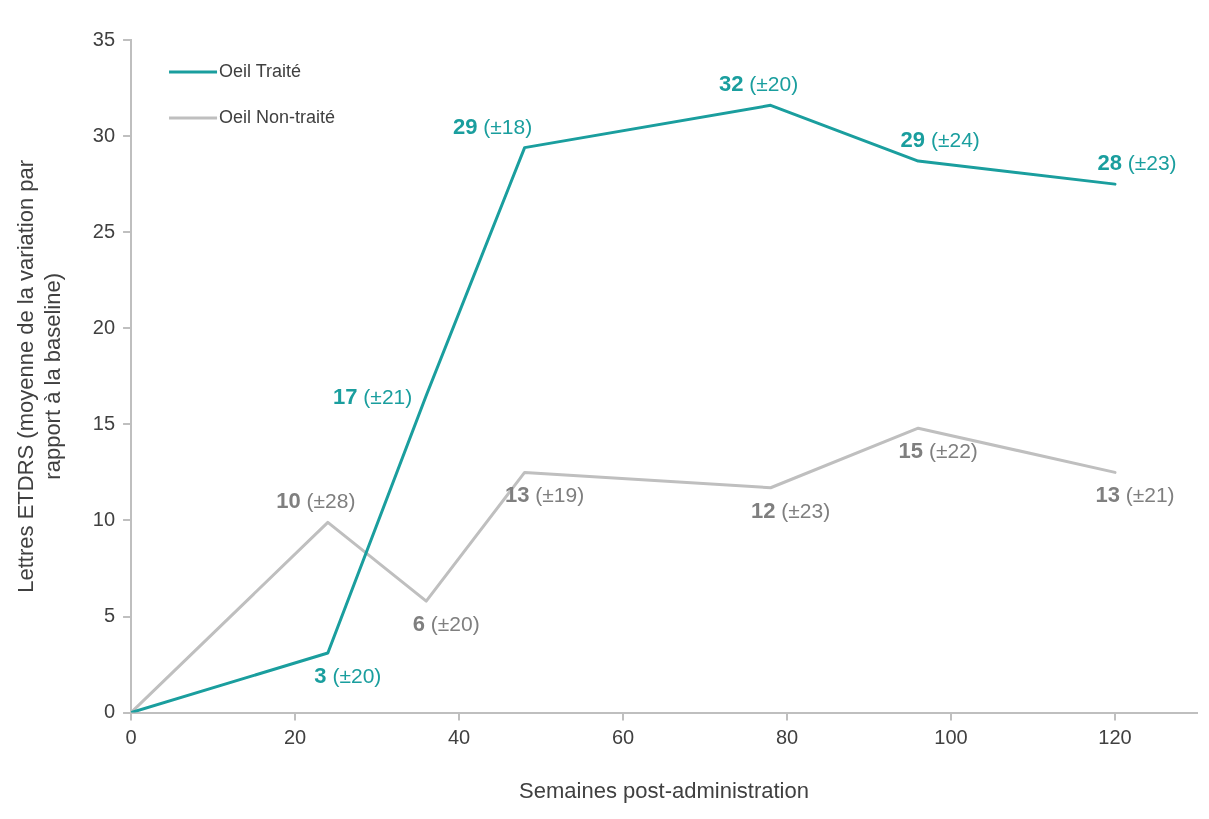 This screenshot has width=1209, height=819. What do you see at coordinates (104, 326) in the screenshot?
I see `y-tick-label: 20` at bounding box center [104, 326].